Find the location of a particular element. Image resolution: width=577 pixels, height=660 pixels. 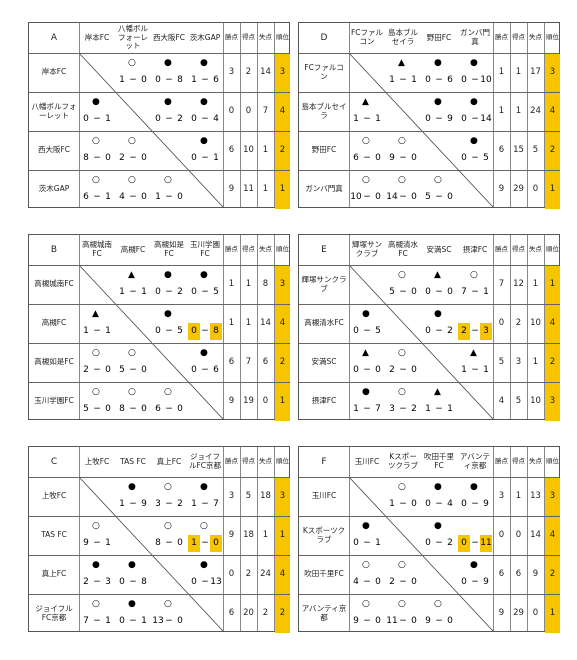

score-for: 2 is located at coordinates (392, 370).